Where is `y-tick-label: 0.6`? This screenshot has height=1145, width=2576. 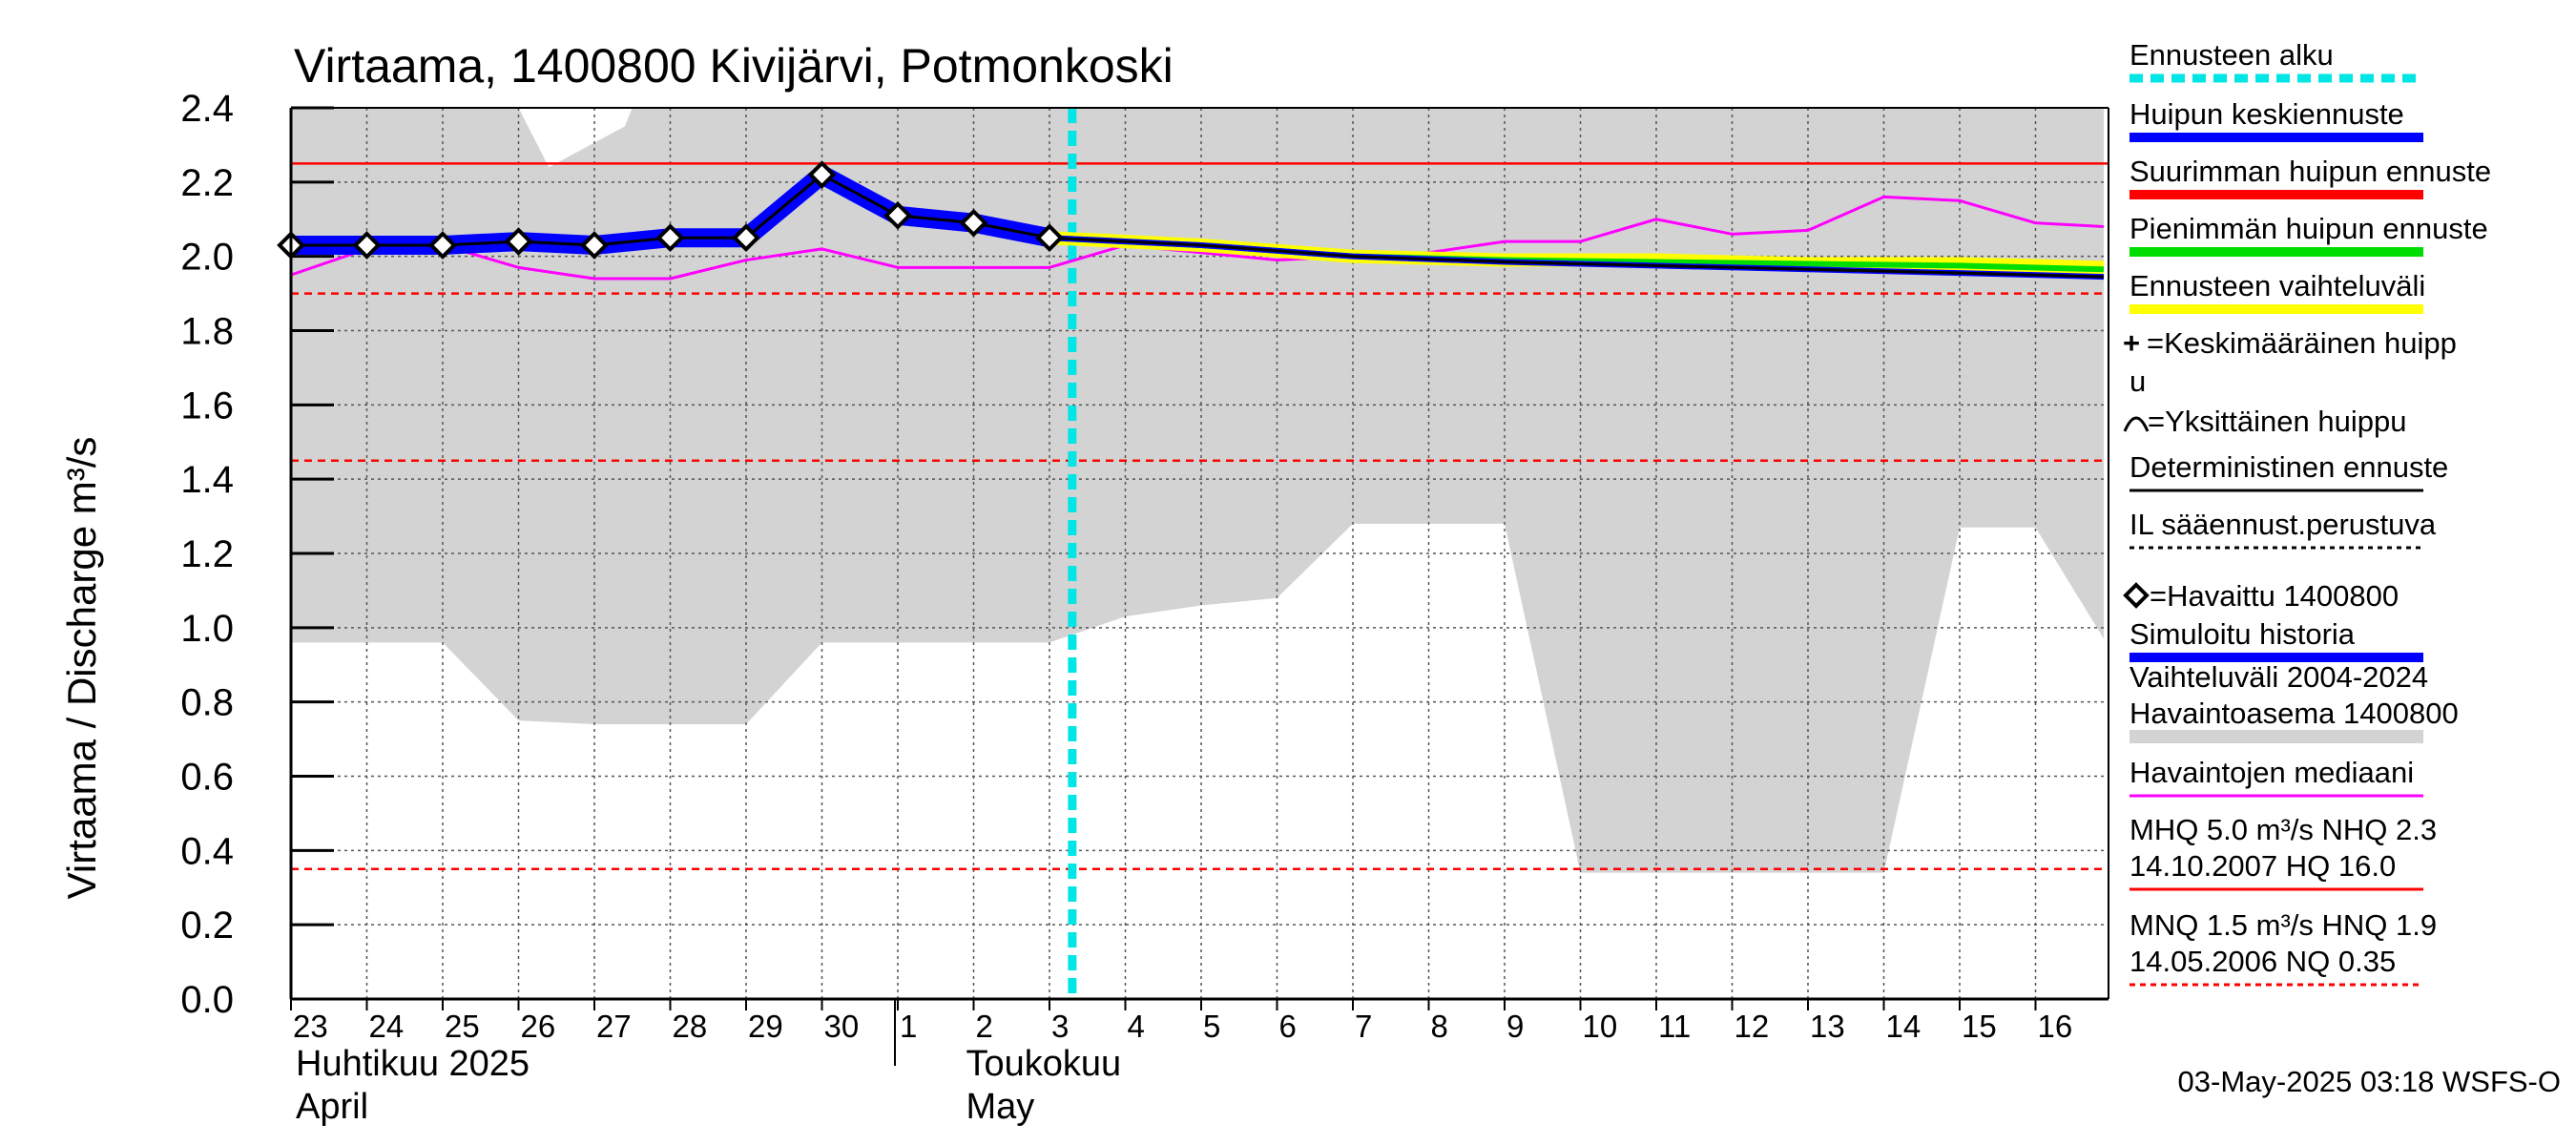
y-tick-label: 0.6 is located at coordinates (207, 778).